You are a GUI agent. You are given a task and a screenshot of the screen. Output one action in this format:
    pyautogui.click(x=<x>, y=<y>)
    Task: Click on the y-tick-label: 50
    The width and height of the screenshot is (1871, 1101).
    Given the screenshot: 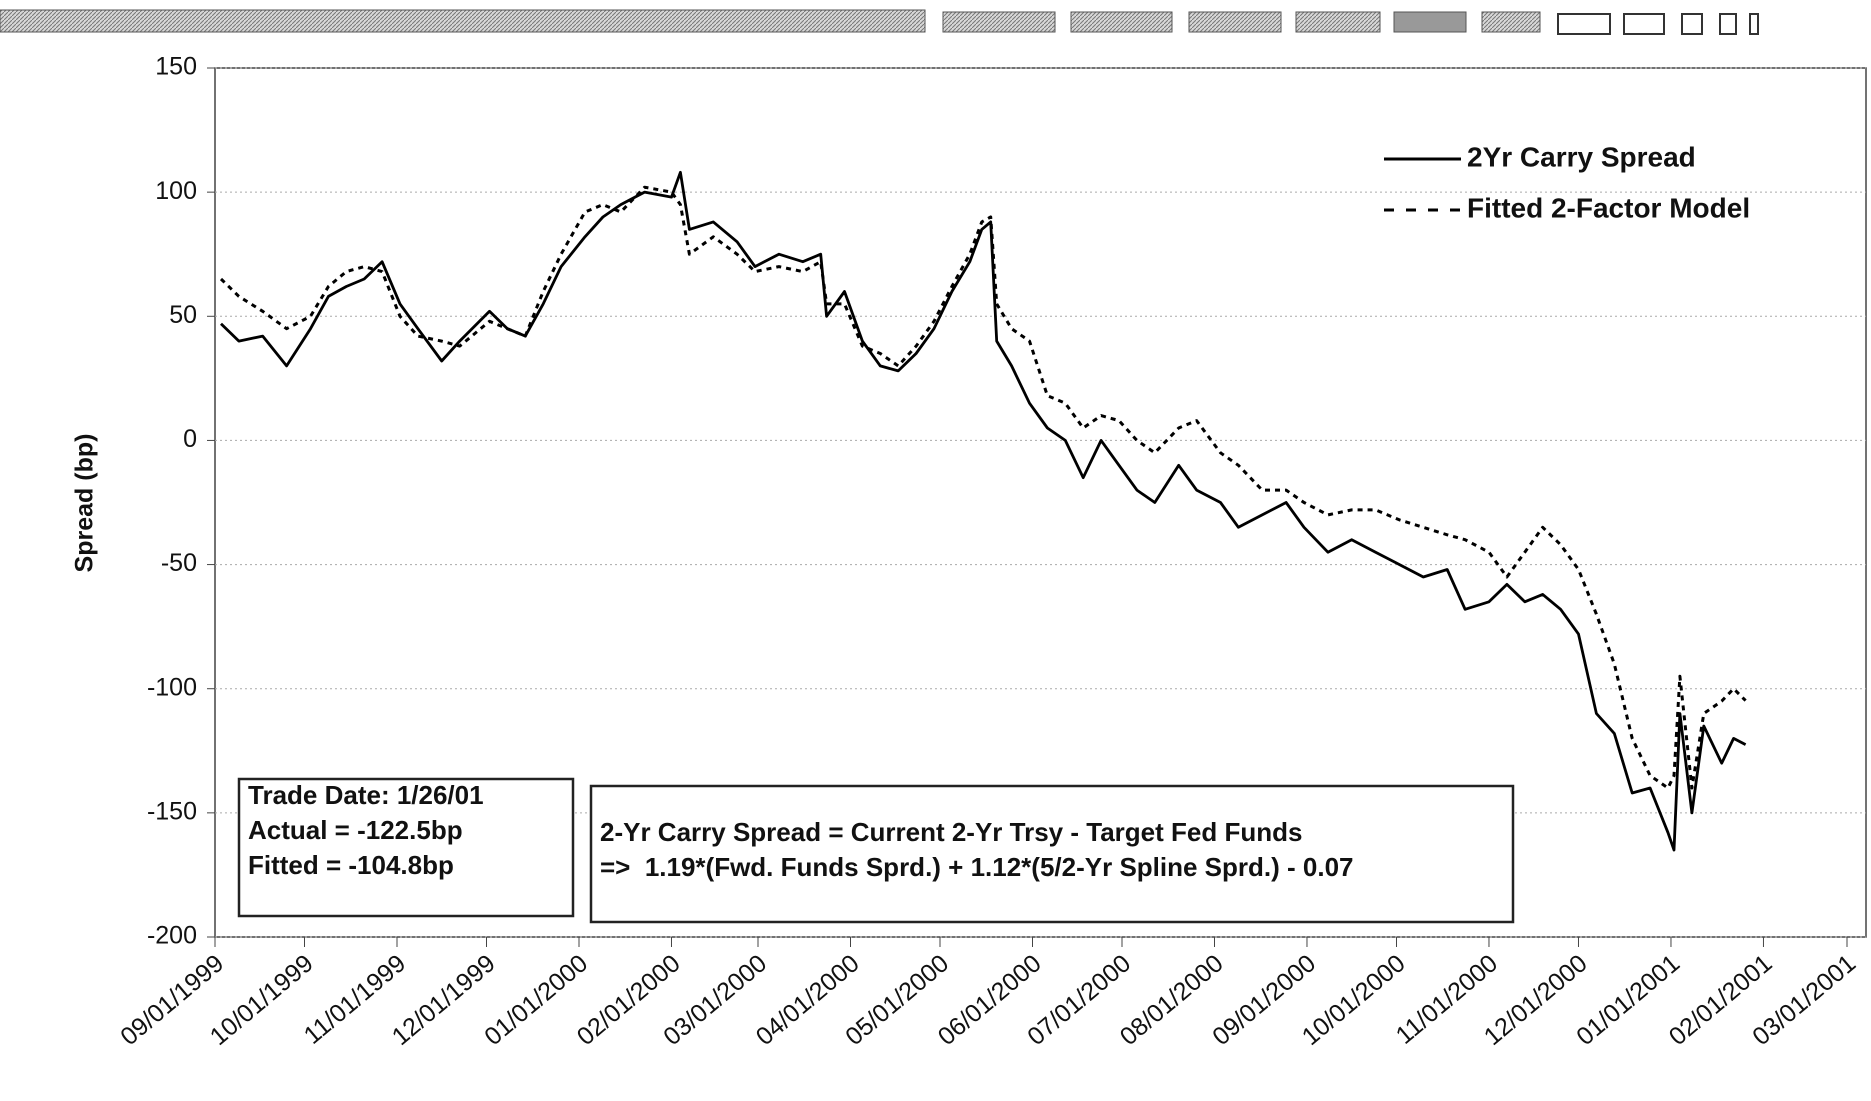 What is the action you would take?
    pyautogui.click(x=183, y=315)
    